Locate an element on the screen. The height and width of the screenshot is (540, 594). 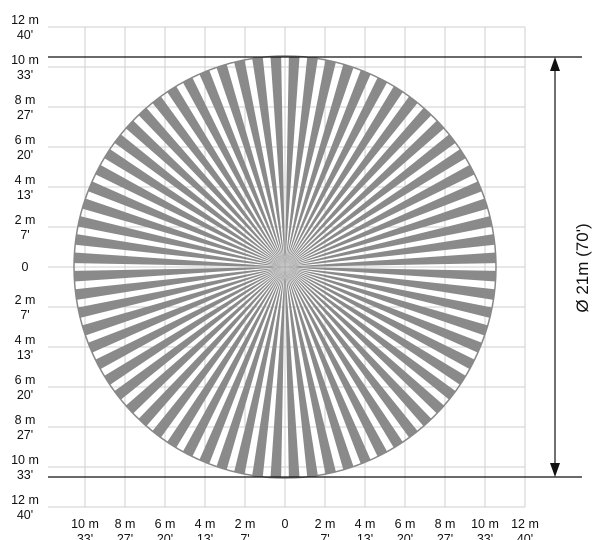
x-tick-feet: 7' is located at coordinates (324, 536).